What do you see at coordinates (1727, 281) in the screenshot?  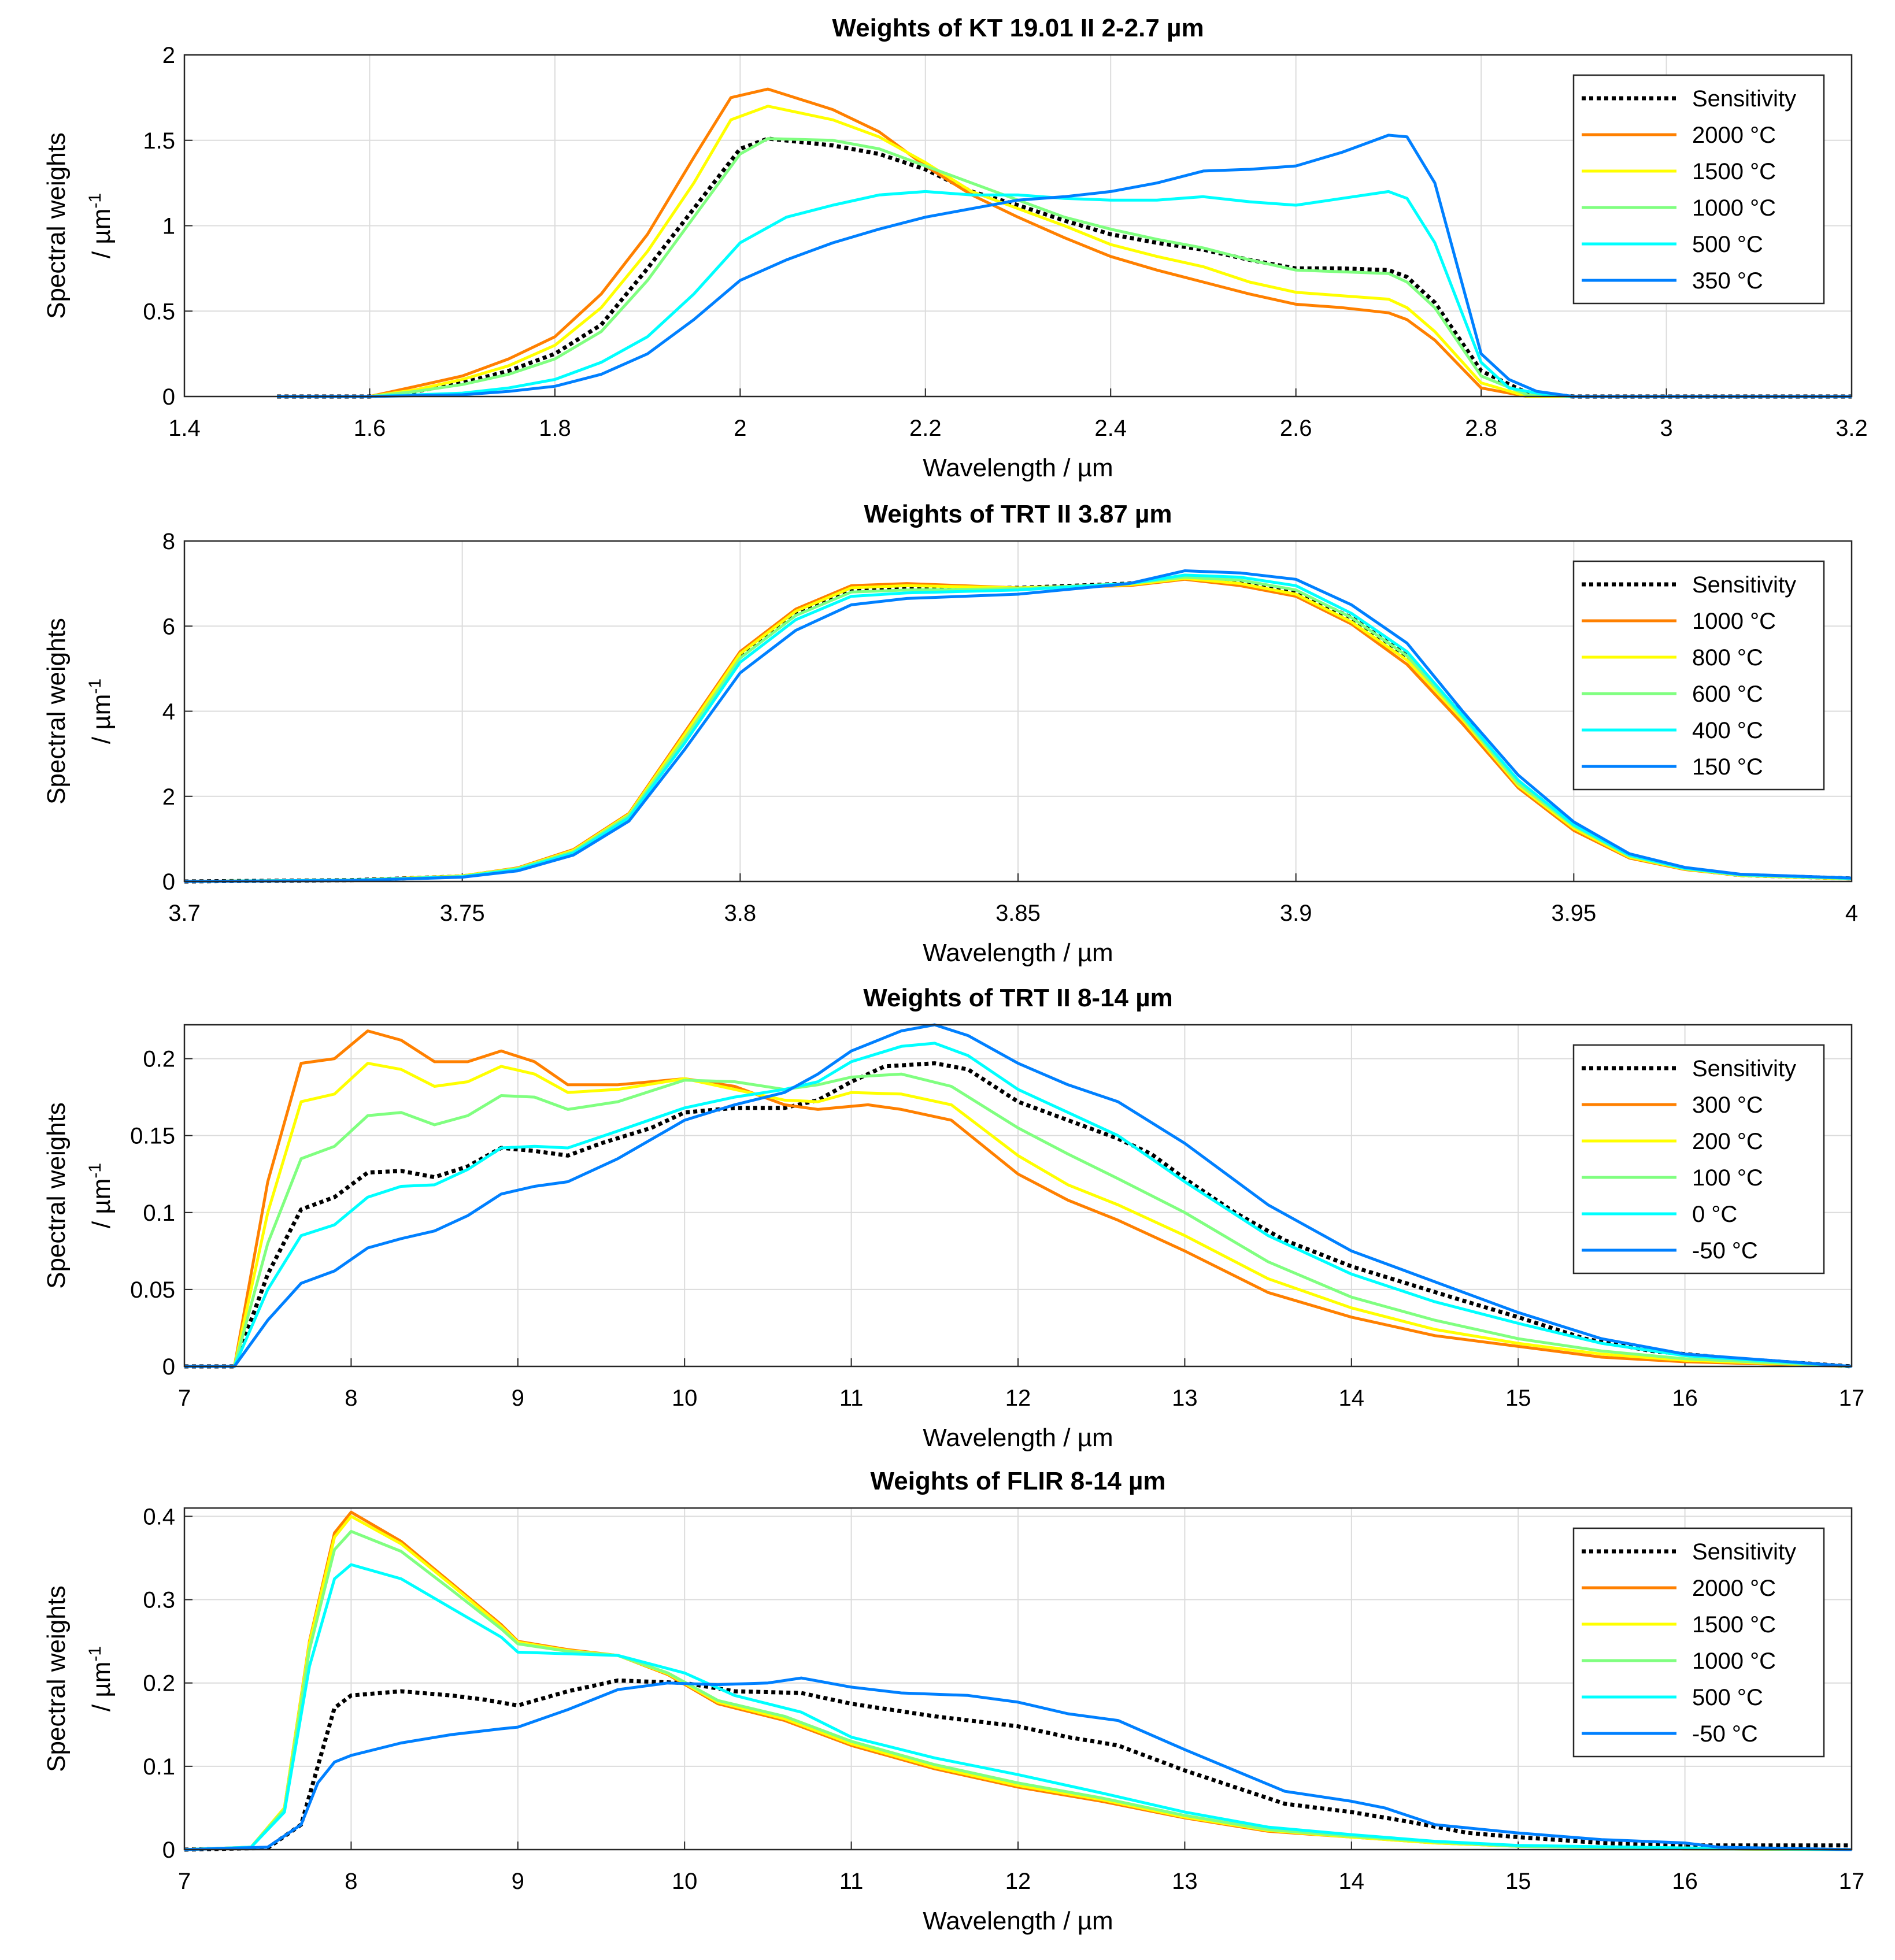 I see `legend-label: 350 °C` at bounding box center [1727, 281].